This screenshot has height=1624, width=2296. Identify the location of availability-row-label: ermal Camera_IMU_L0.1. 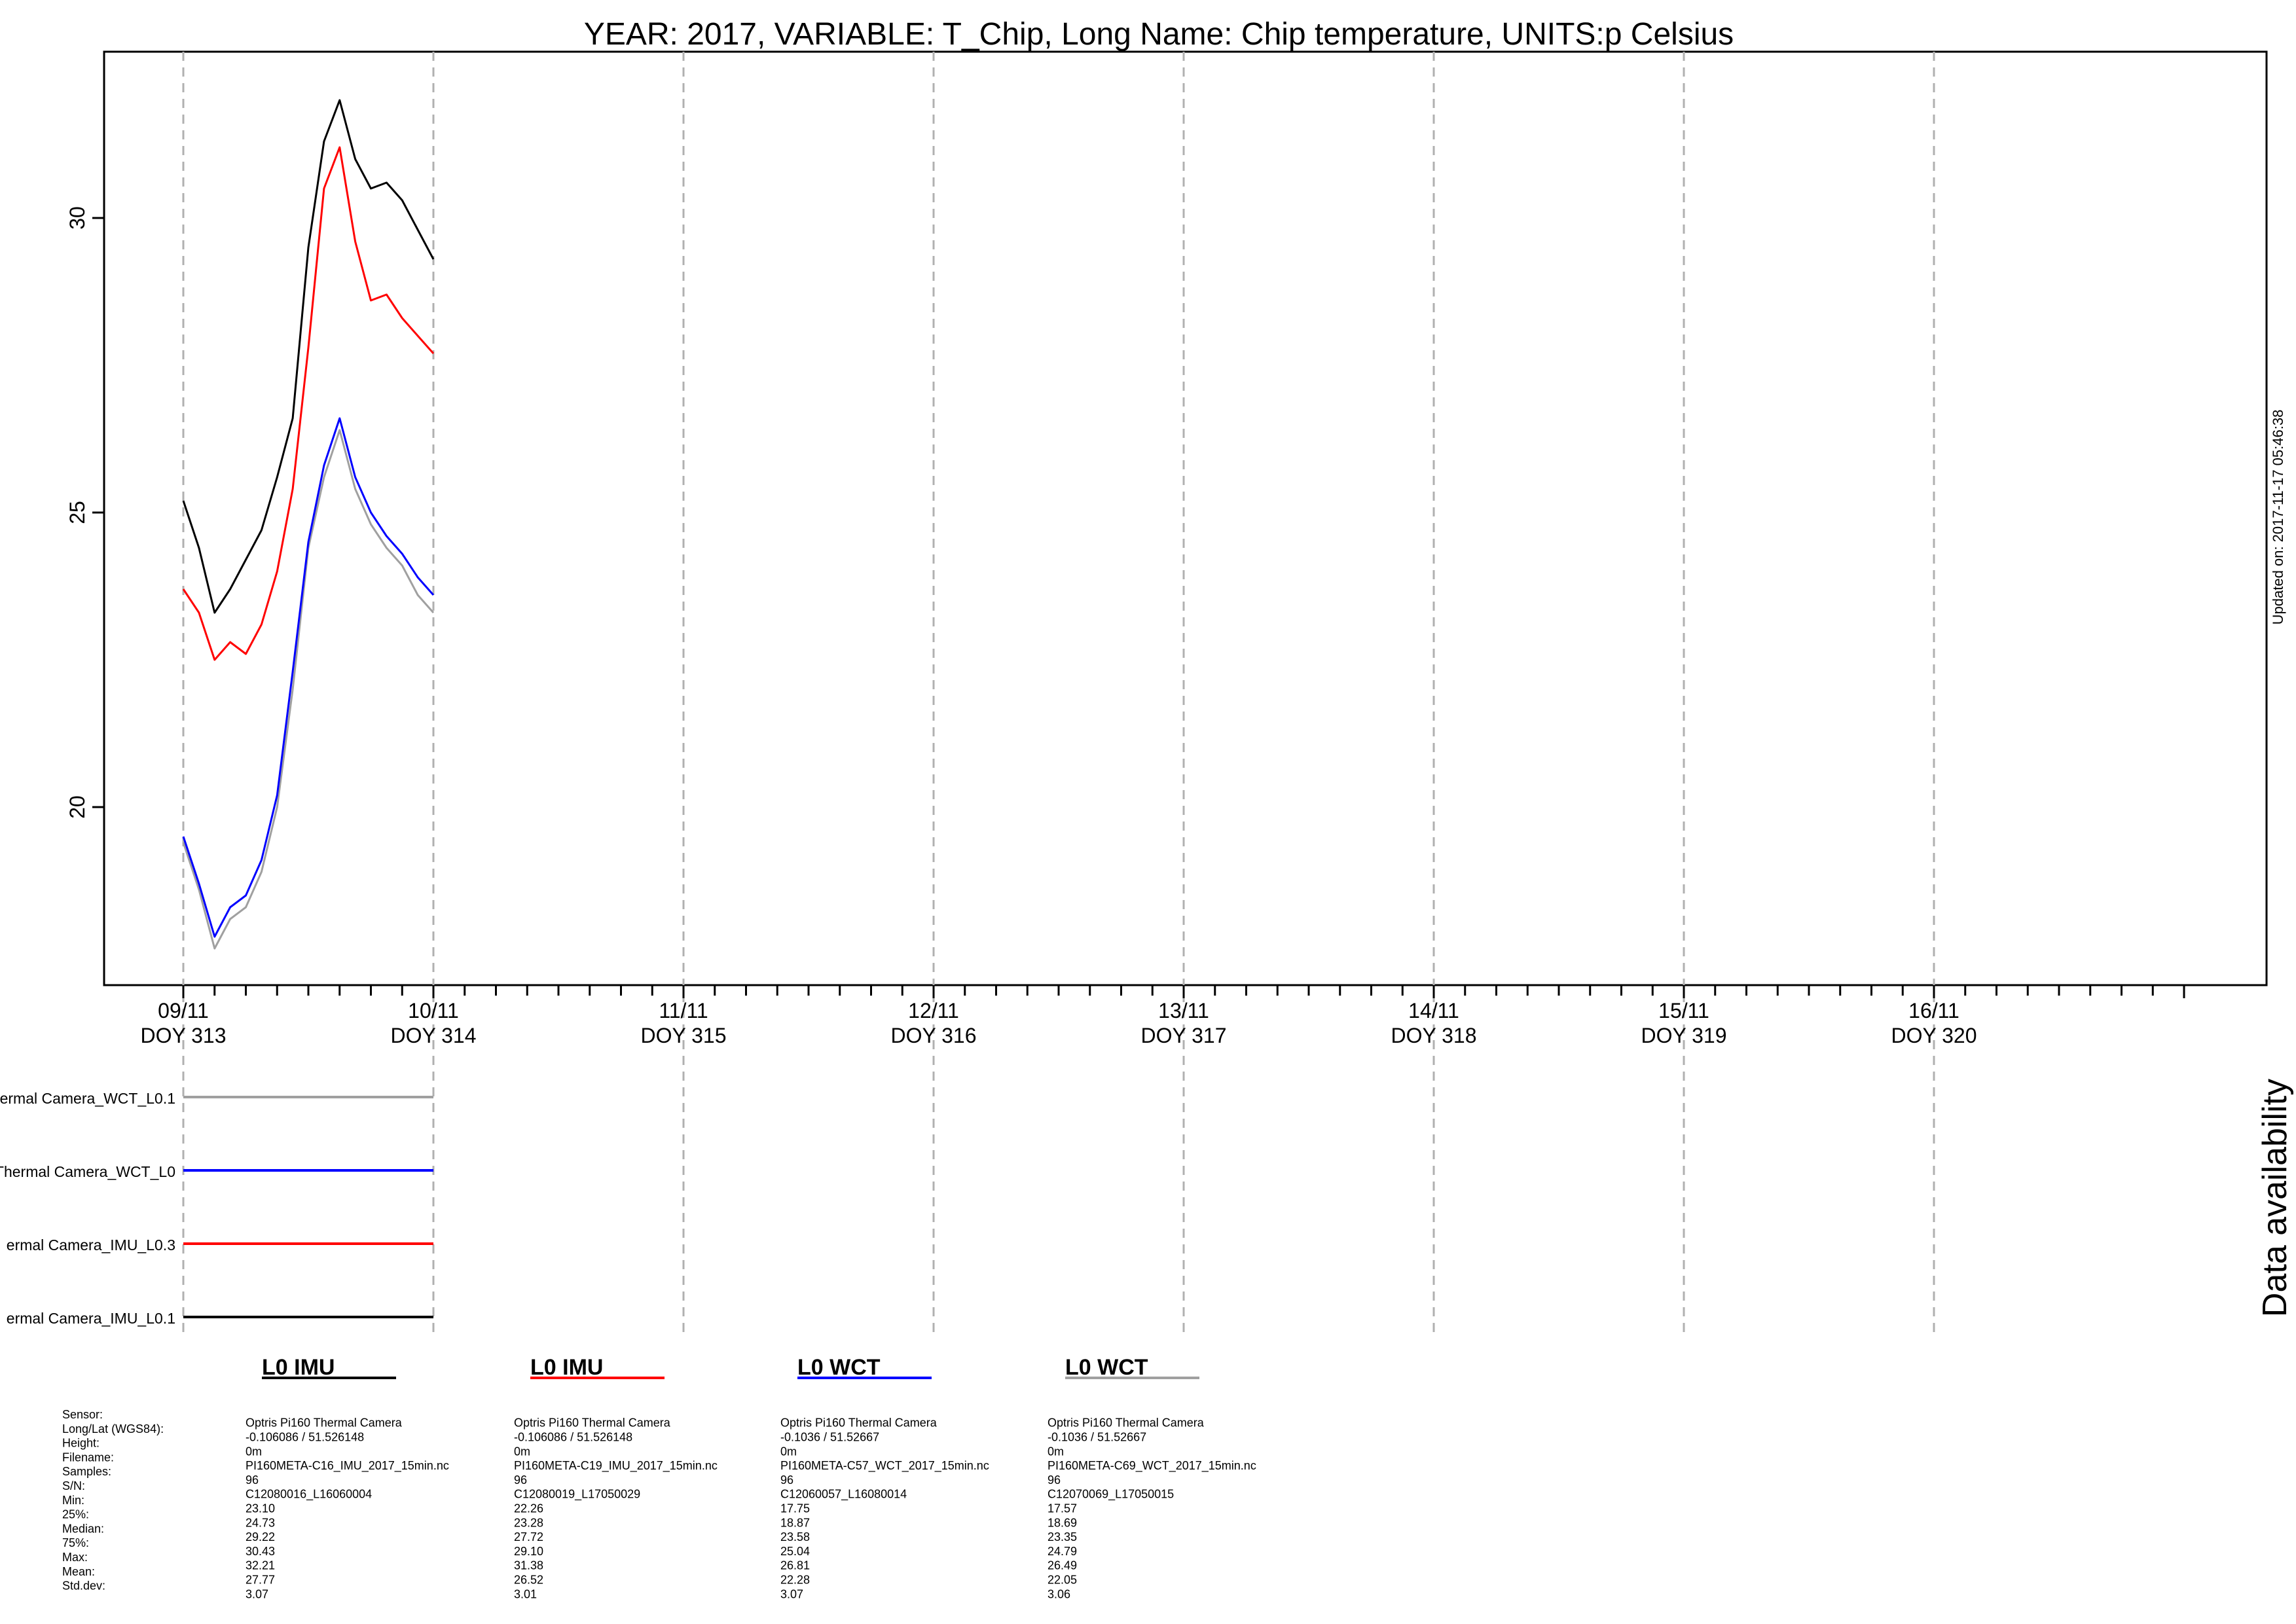
(91, 1318).